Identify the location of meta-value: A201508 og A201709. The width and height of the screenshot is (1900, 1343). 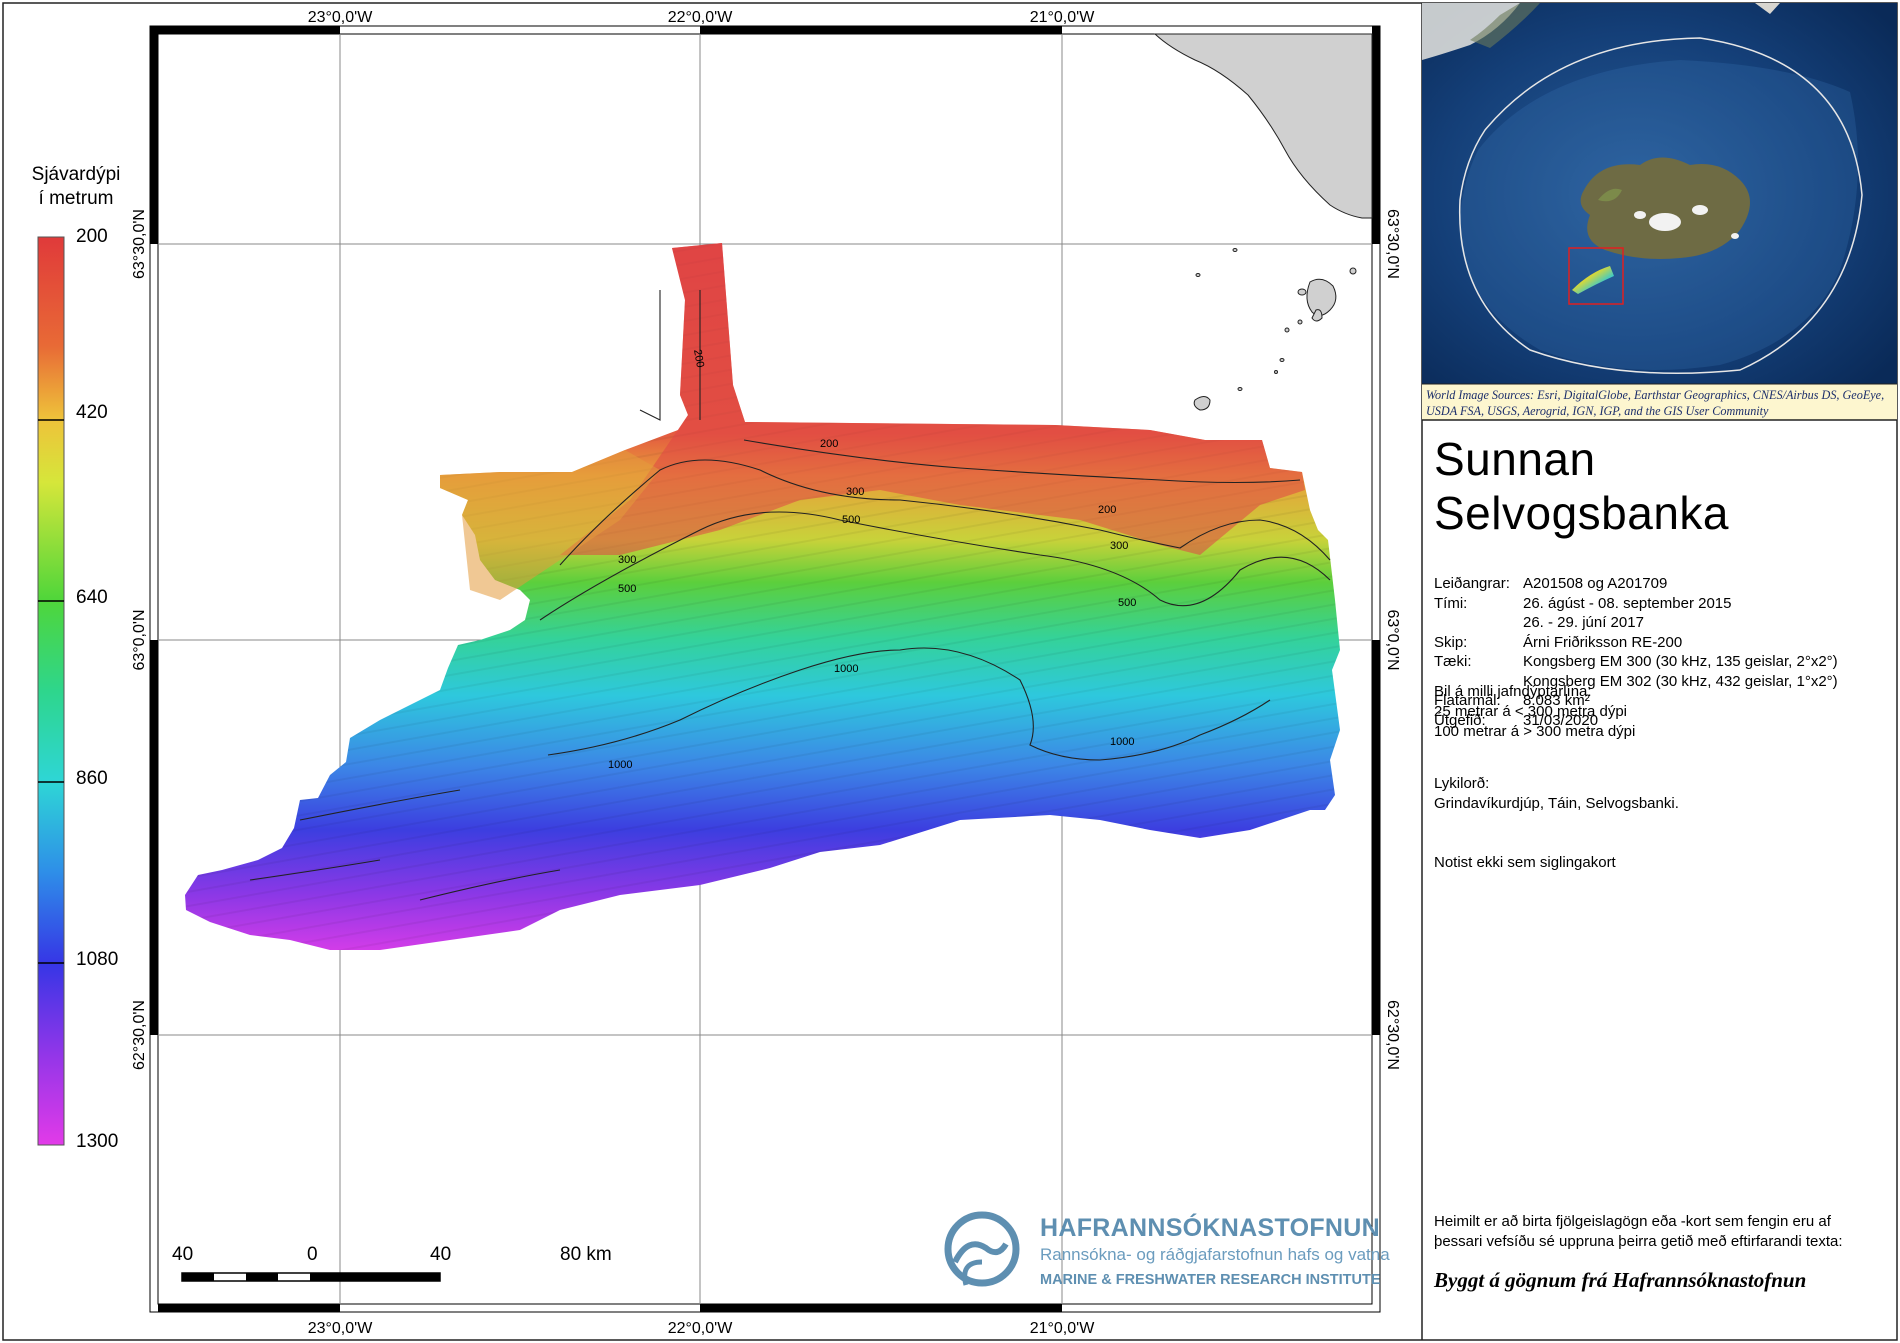
(1595, 583).